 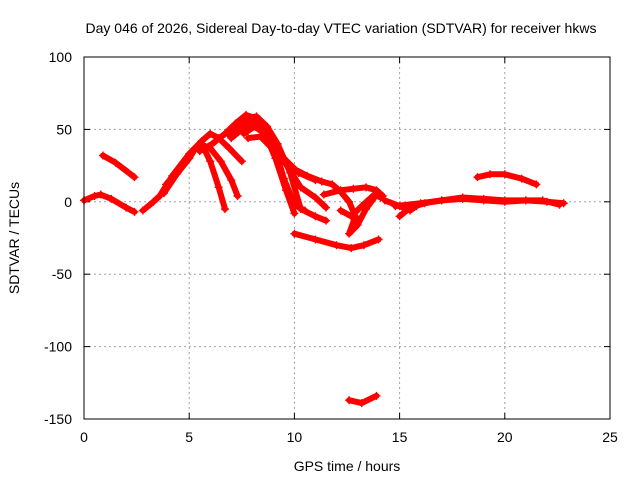 I want to click on x-axis-label: GPS time / hours, so click(x=347, y=466).